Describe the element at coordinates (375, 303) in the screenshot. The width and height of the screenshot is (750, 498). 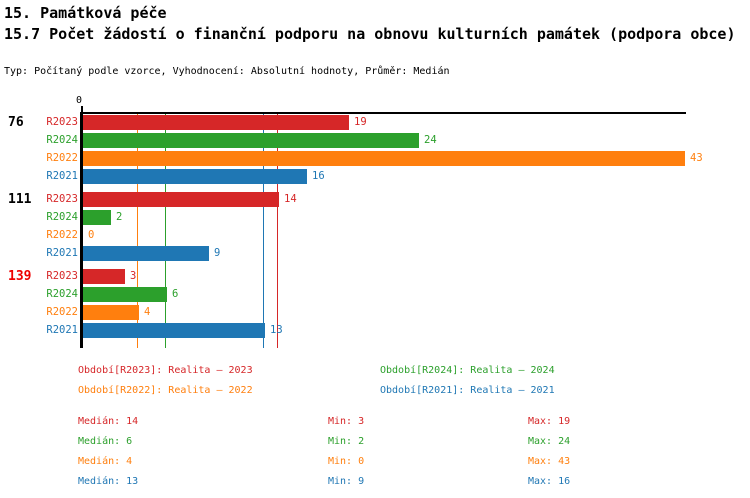
I see `bar-group: 139 R2023 3 R2024 6 R2022 4 R2021 13` at that location.